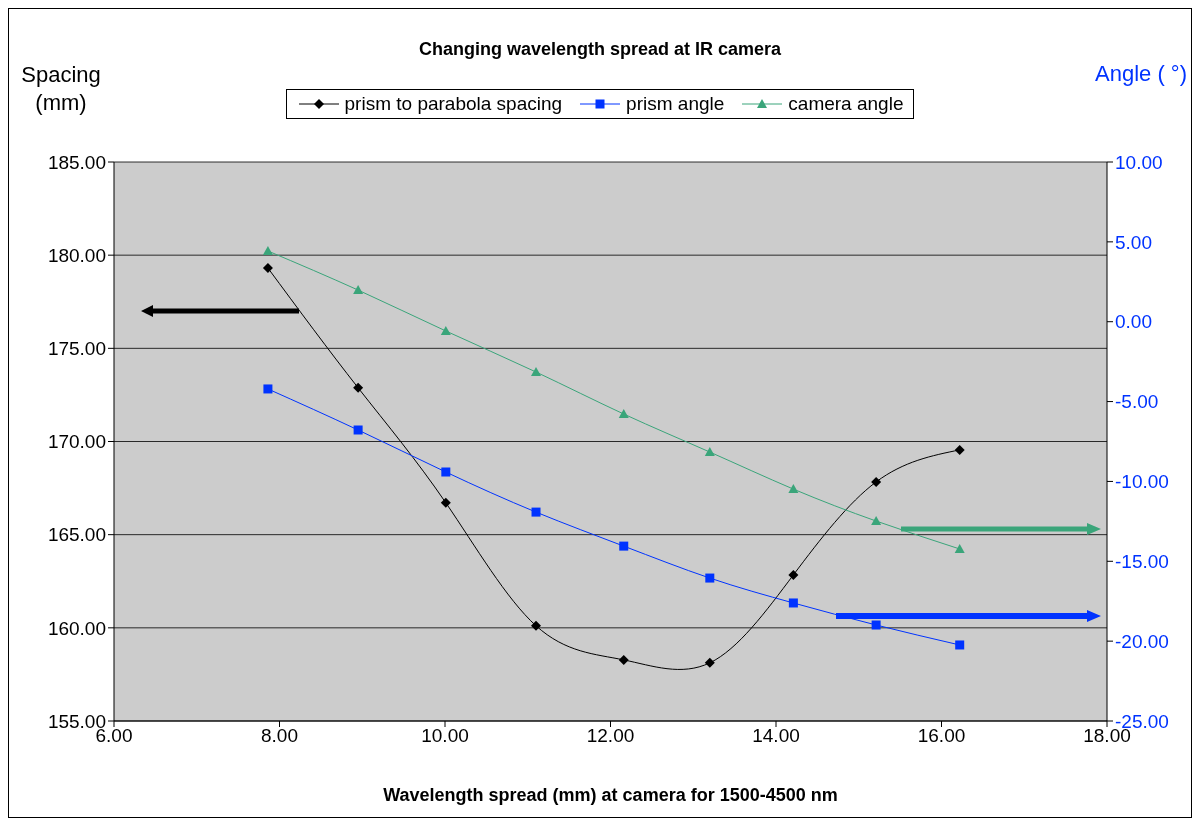 The width and height of the screenshot is (1198, 824). What do you see at coordinates (76, 442) in the screenshot?
I see `y-tick-label: 170.00` at bounding box center [76, 442].